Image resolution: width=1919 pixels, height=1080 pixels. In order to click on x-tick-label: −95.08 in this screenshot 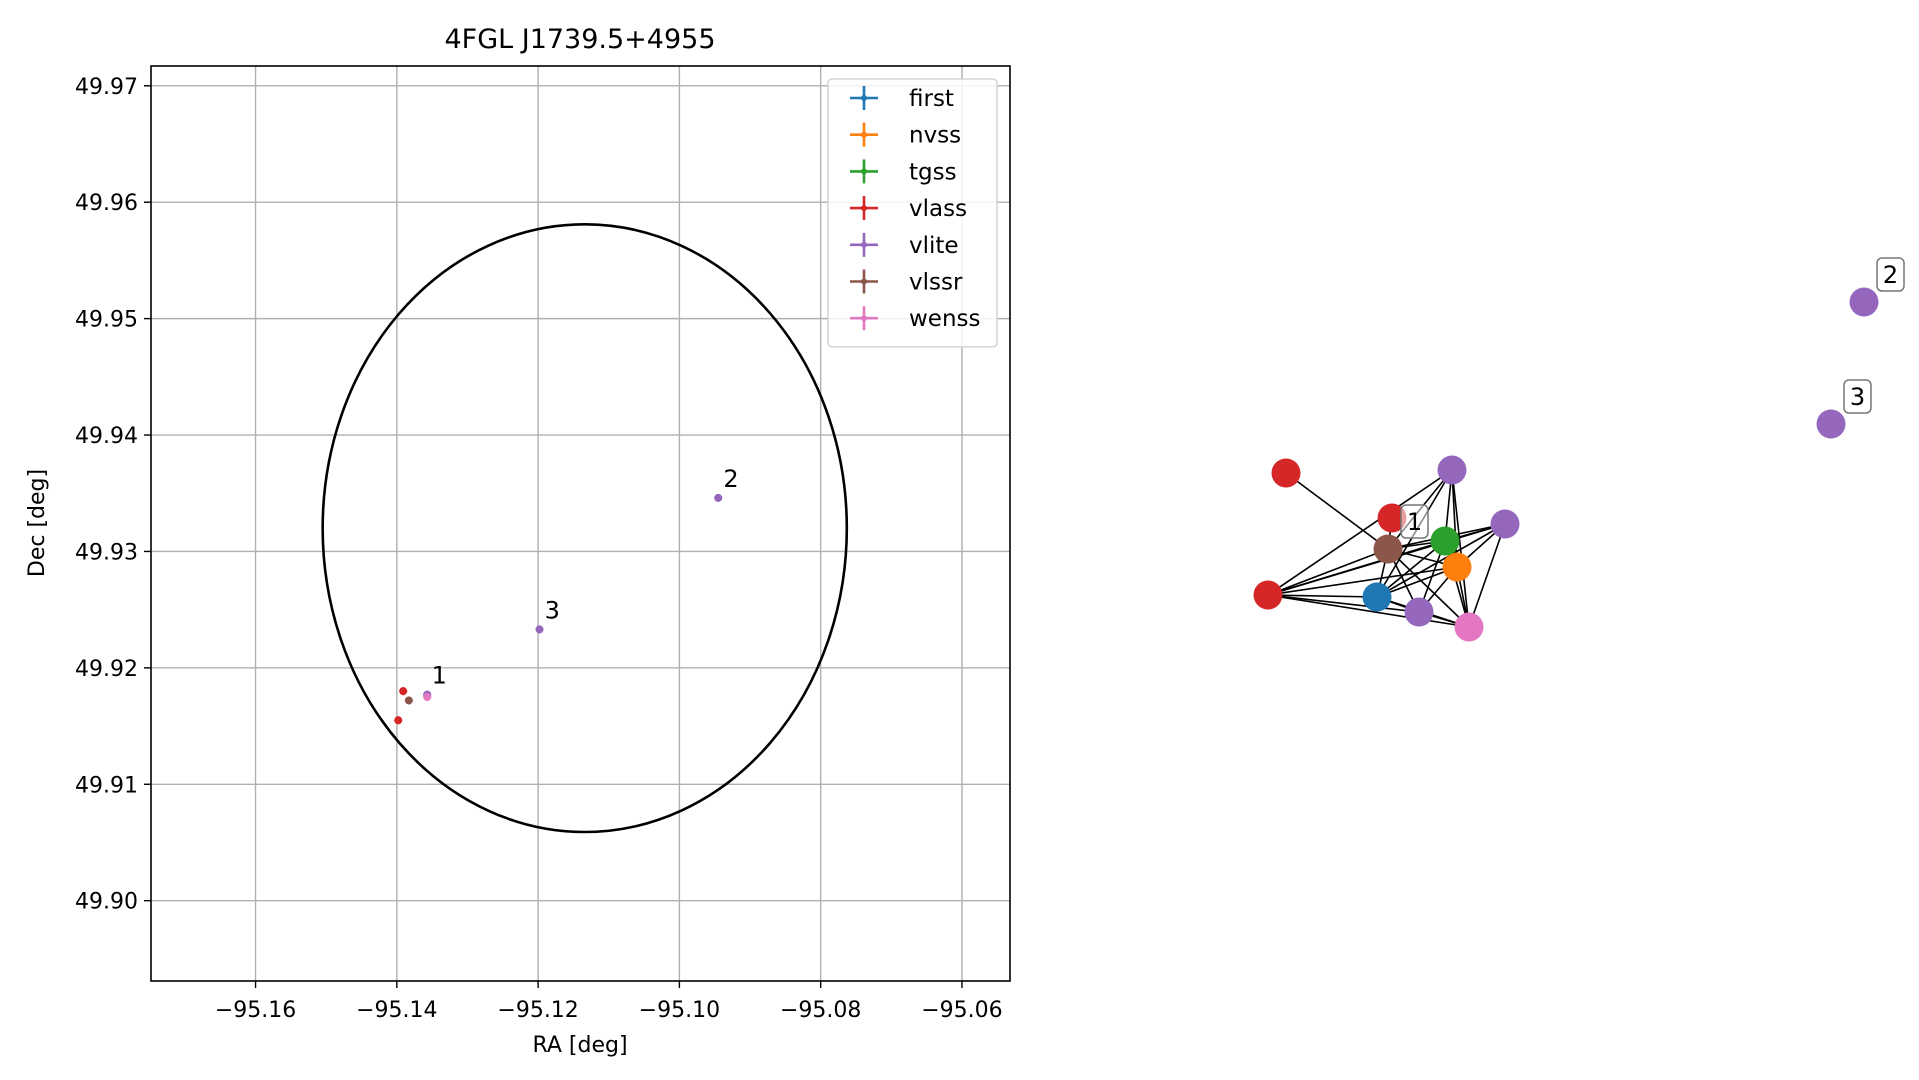, I will do `click(820, 1010)`.